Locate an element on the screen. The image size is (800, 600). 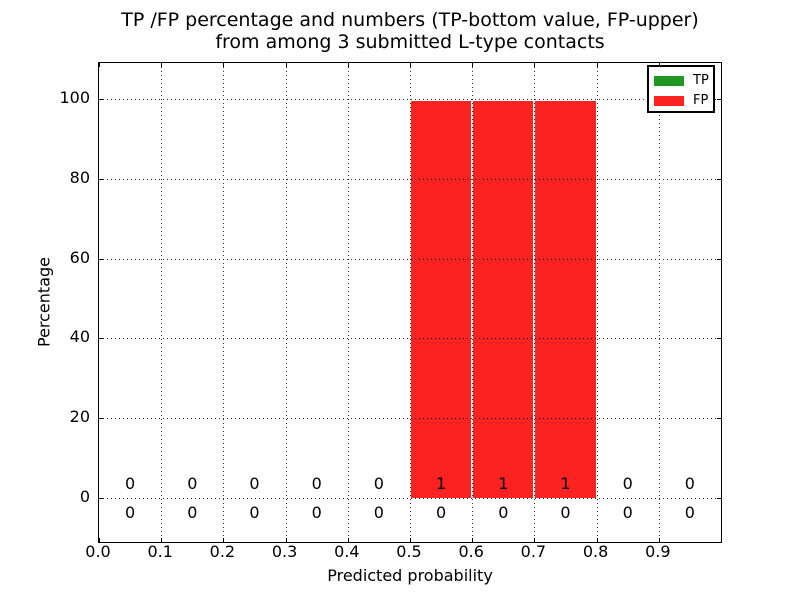
x-tick-label: 0.8 is located at coordinates (595, 551).